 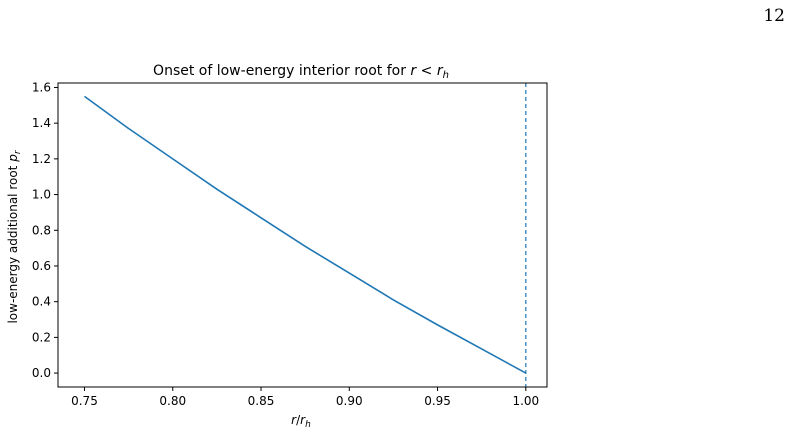 What do you see at coordinates (774, 16) in the screenshot?
I see `page-number: 12` at bounding box center [774, 16].